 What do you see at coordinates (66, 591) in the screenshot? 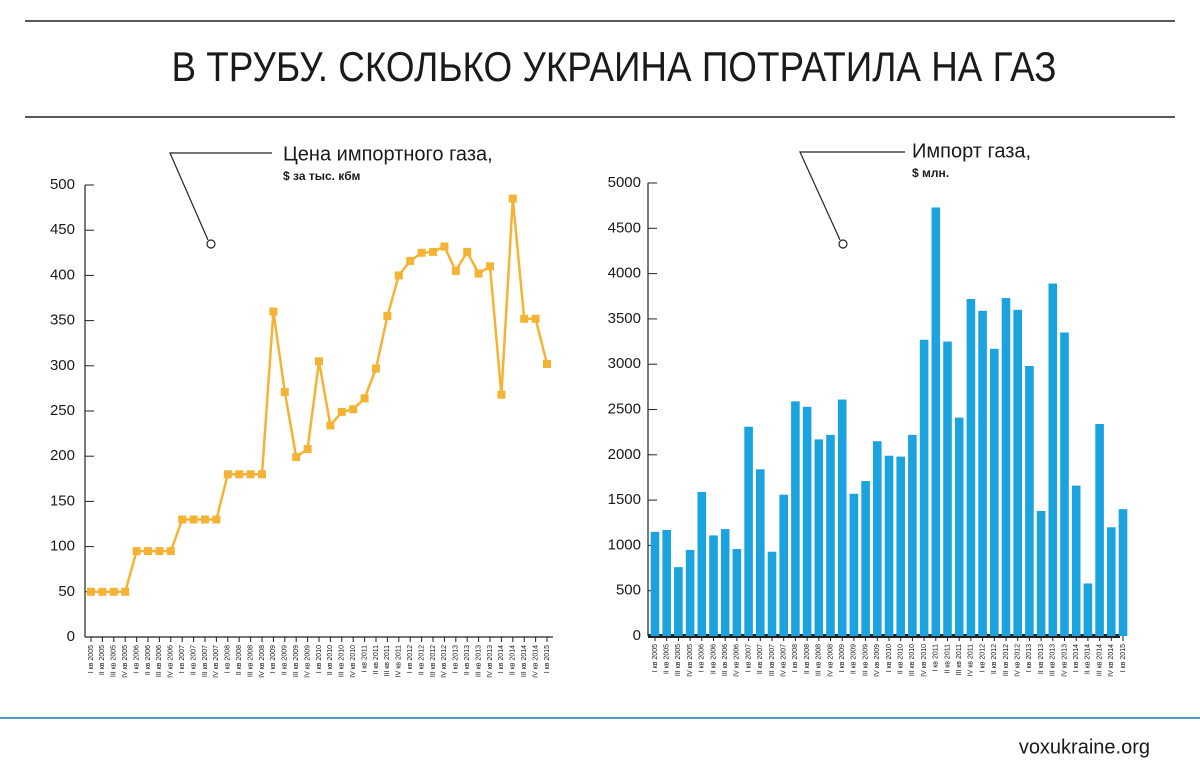
I see `y-tick-label: 50` at bounding box center [66, 591].